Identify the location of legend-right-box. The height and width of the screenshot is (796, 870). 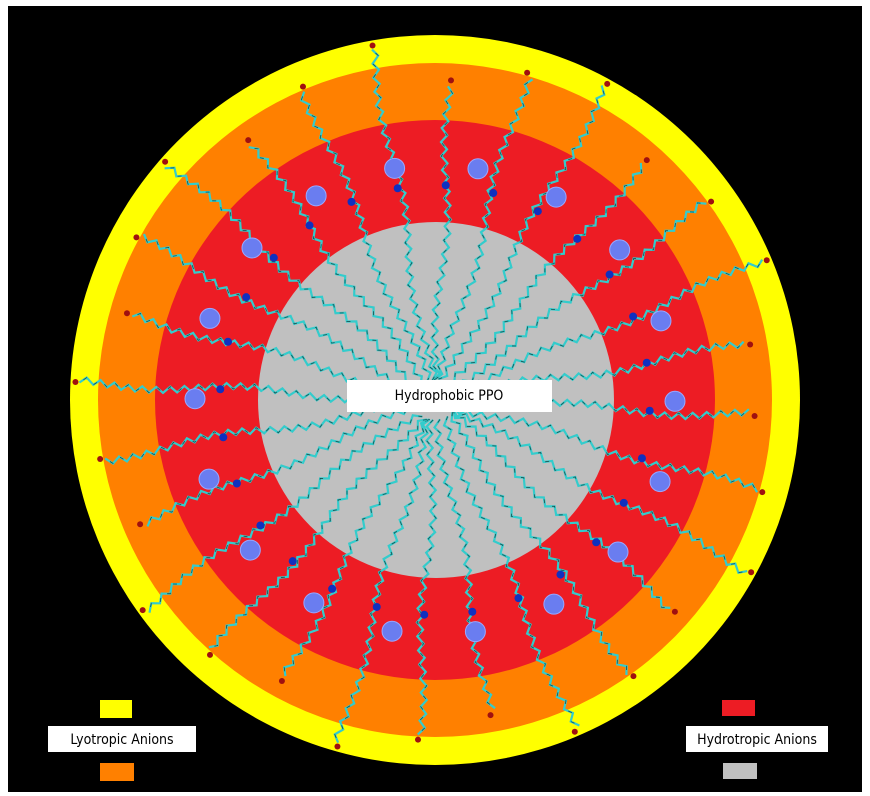
(757, 739).